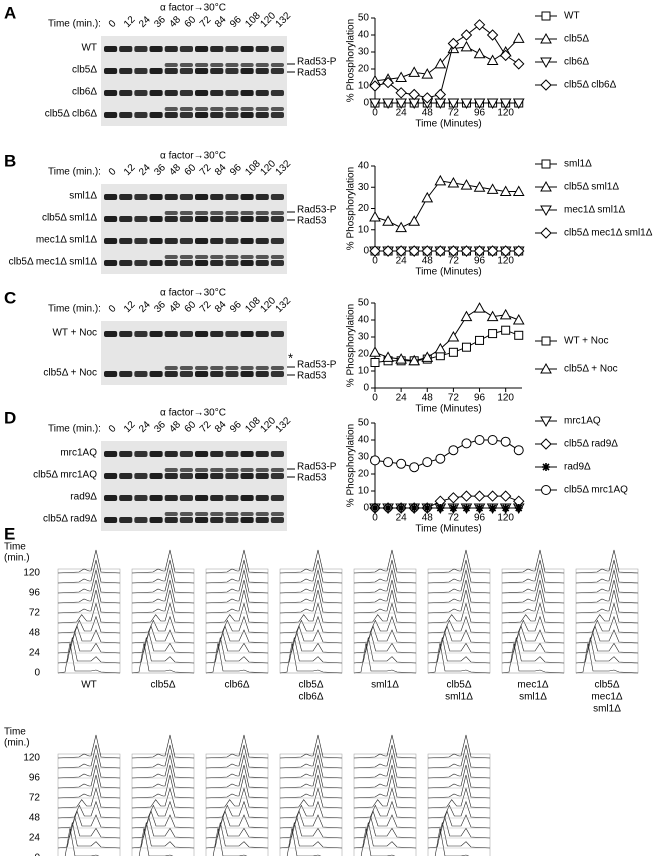  I want to click on band-label: Rad53-P, so click(317, 62).